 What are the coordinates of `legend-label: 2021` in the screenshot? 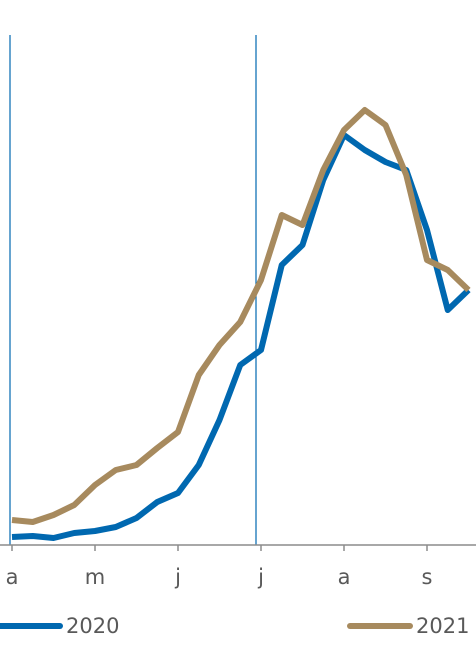 It's located at (442, 626).